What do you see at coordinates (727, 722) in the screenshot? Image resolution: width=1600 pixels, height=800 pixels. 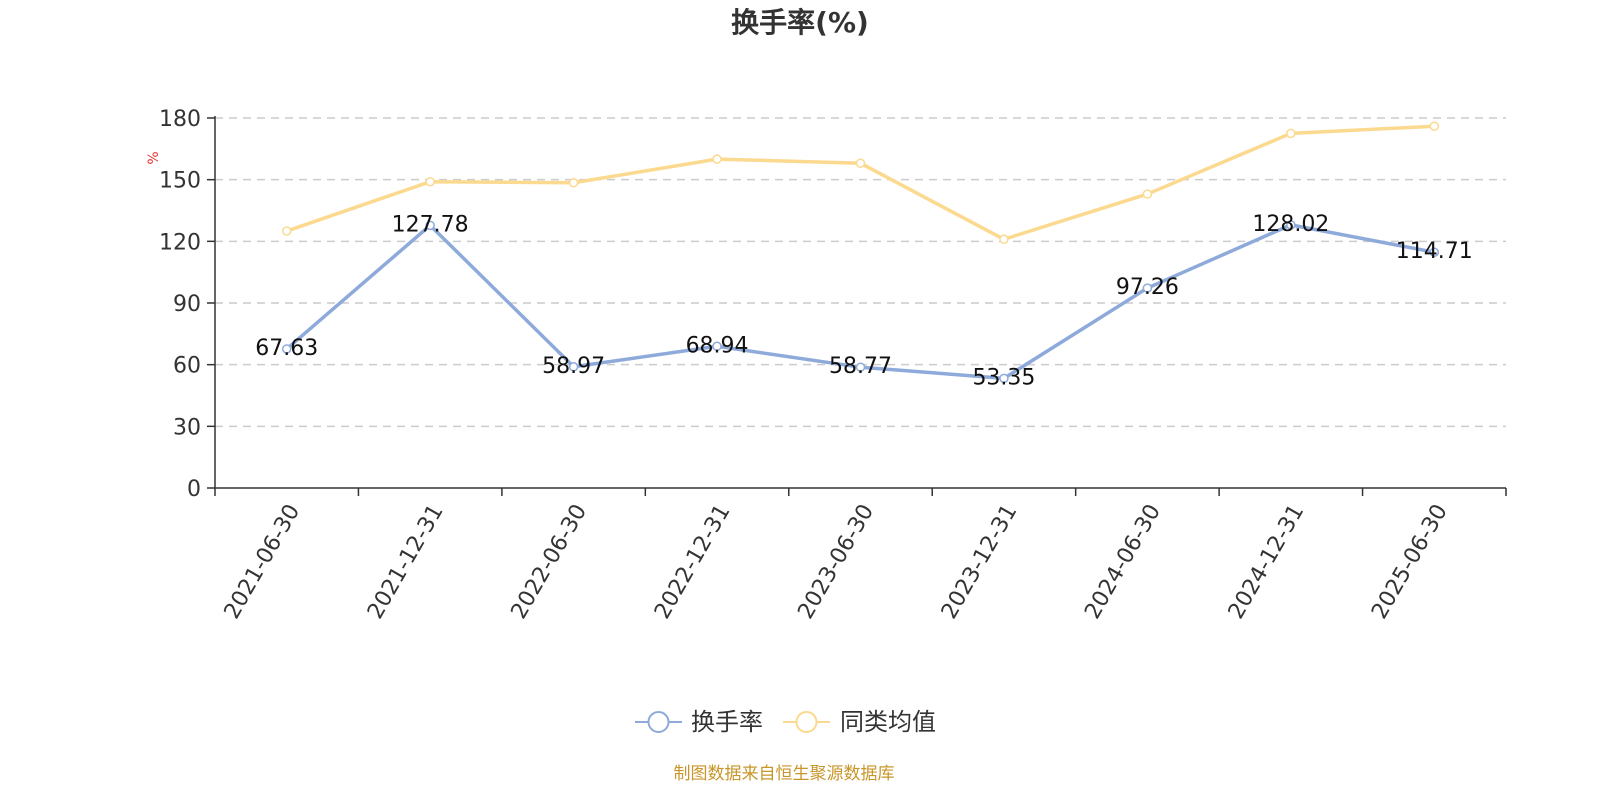 I see `legend-label-turnover: 换手率` at bounding box center [727, 722].